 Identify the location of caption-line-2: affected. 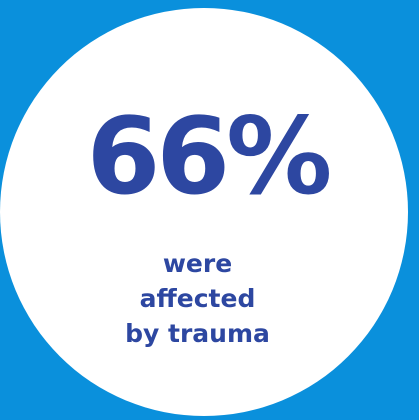
(197, 298).